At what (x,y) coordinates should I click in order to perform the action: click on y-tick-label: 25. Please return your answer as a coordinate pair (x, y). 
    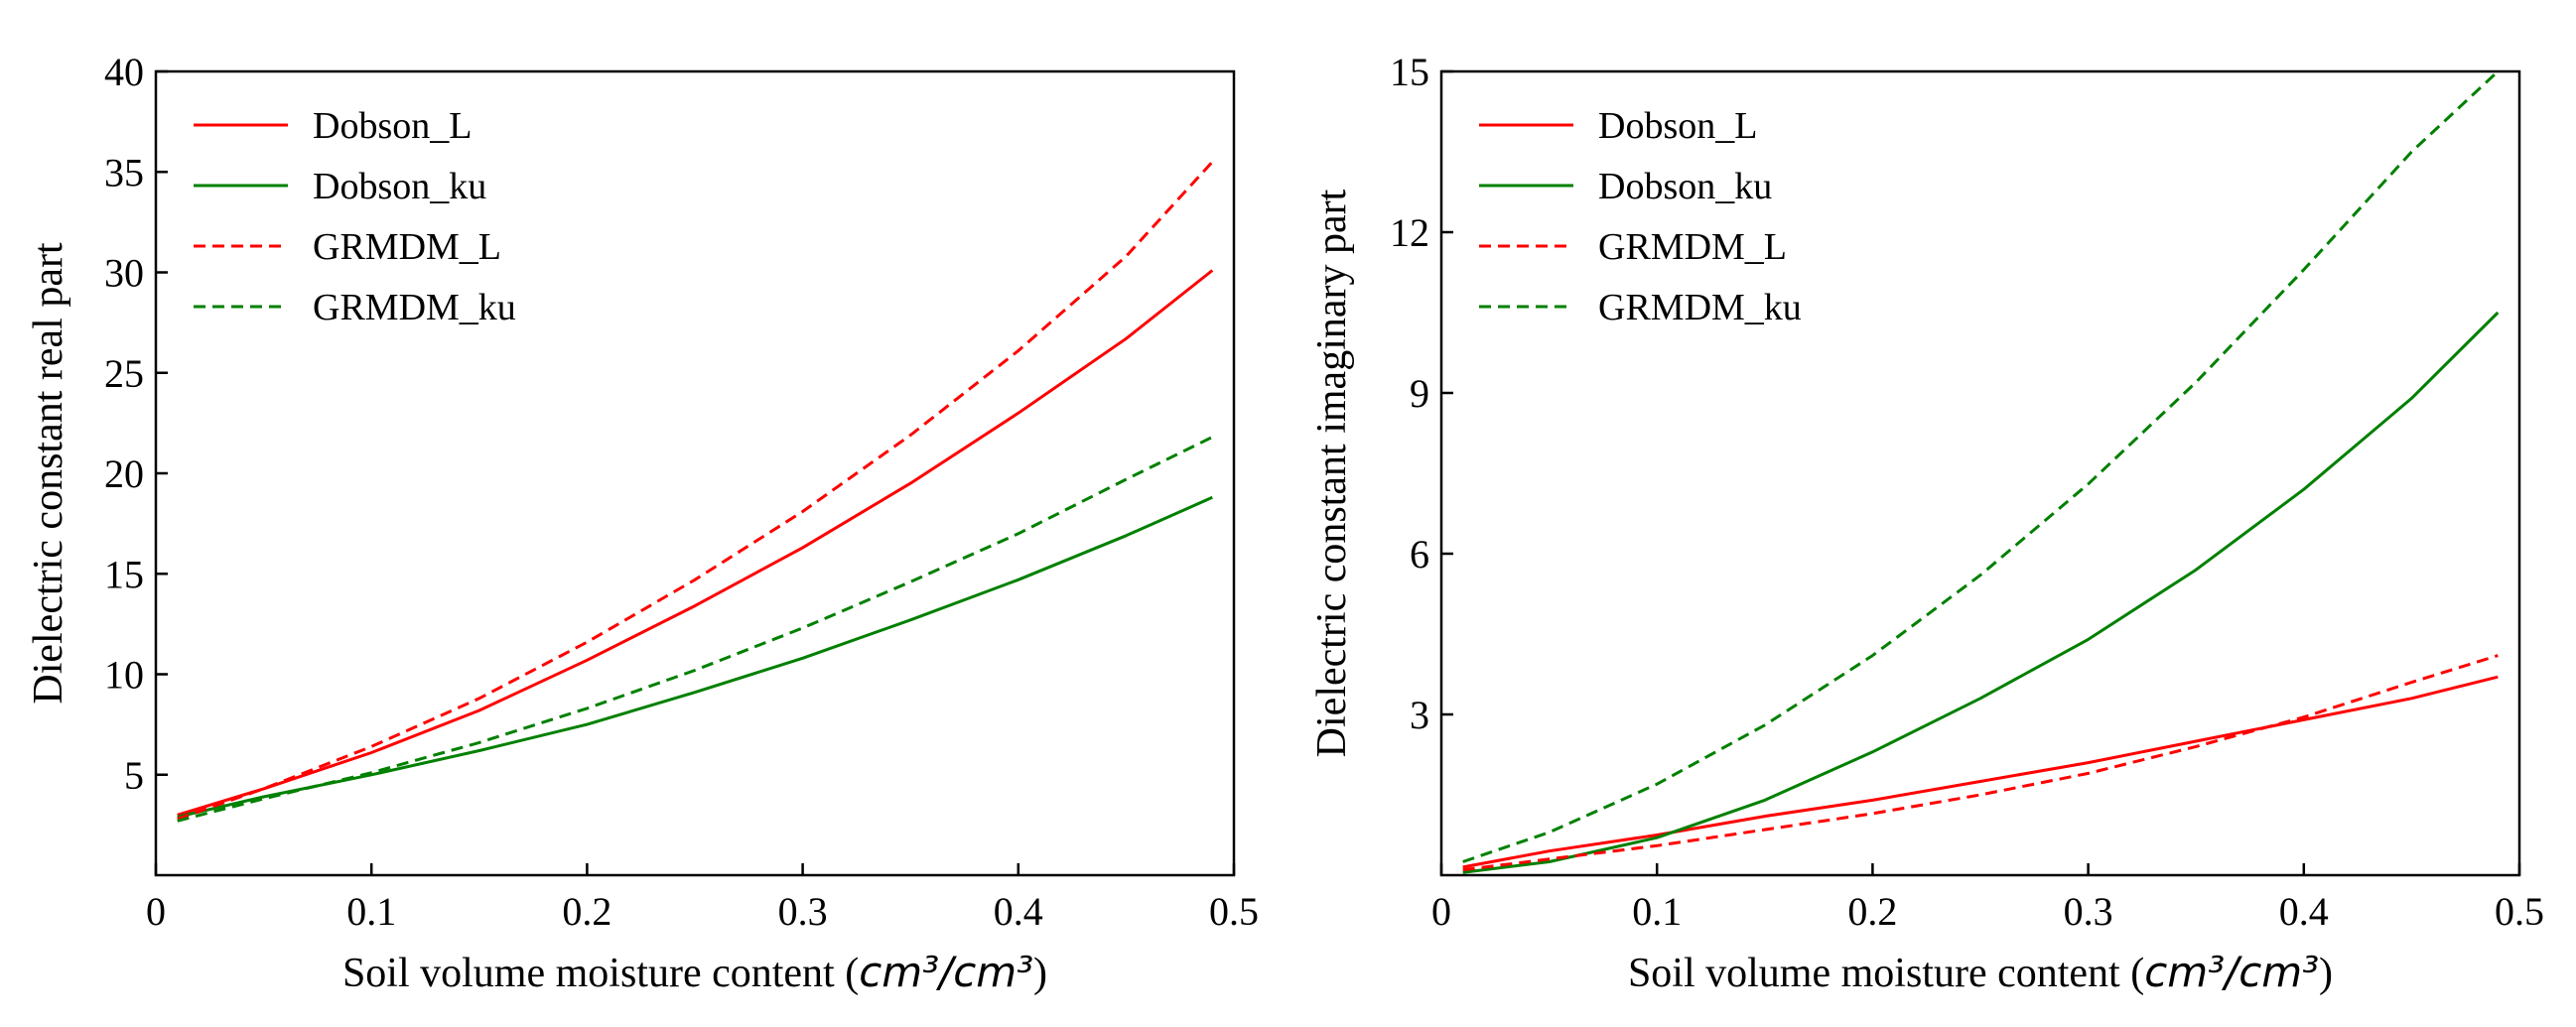
    Looking at the image, I should click on (124, 373).